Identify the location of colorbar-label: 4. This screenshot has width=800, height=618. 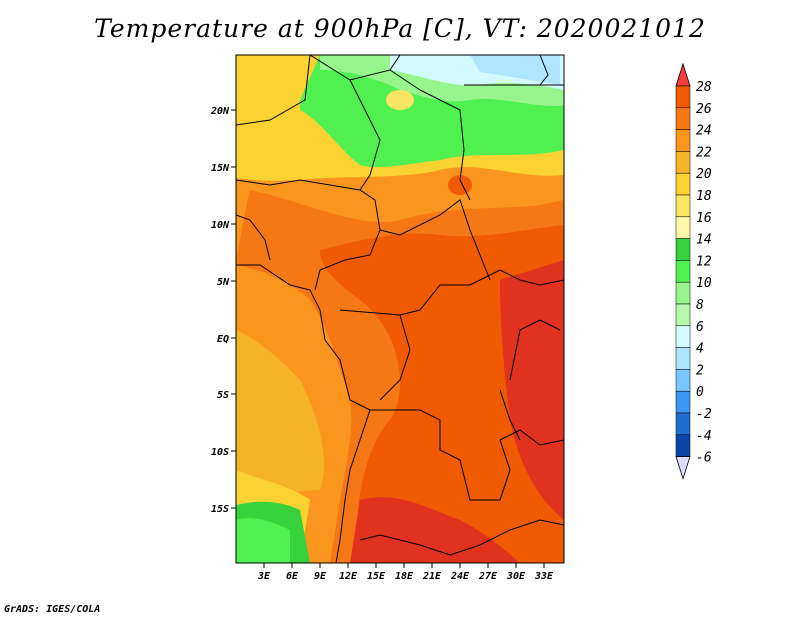
(700, 349).